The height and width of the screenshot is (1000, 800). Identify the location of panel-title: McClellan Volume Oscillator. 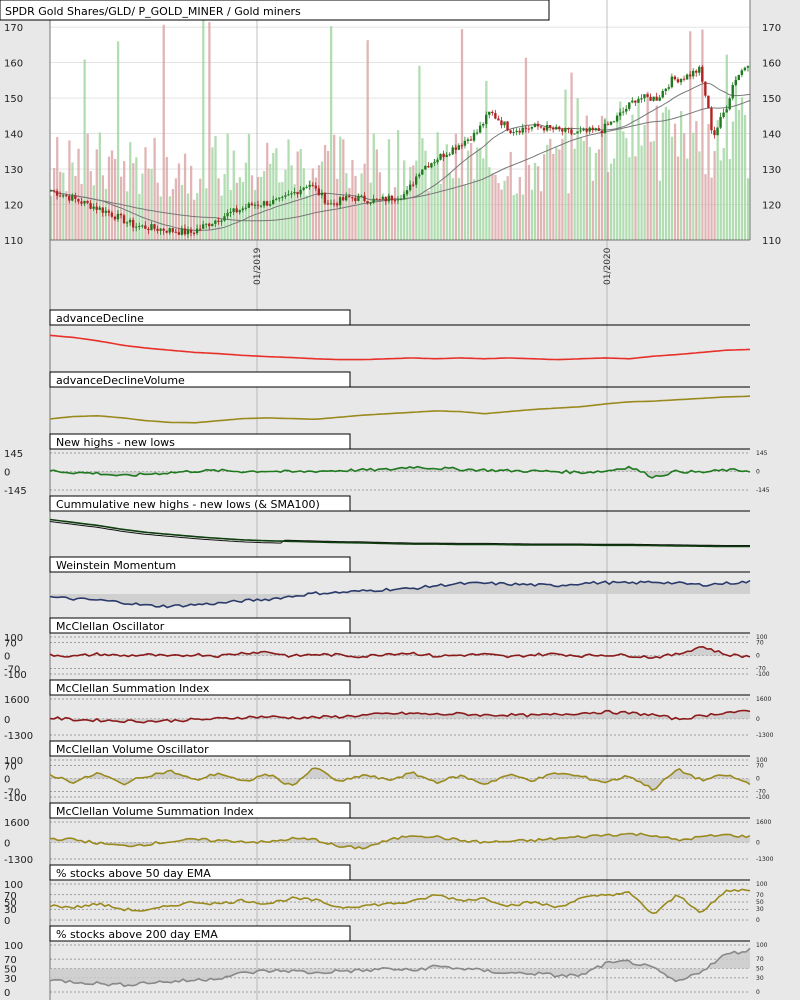
(132, 749).